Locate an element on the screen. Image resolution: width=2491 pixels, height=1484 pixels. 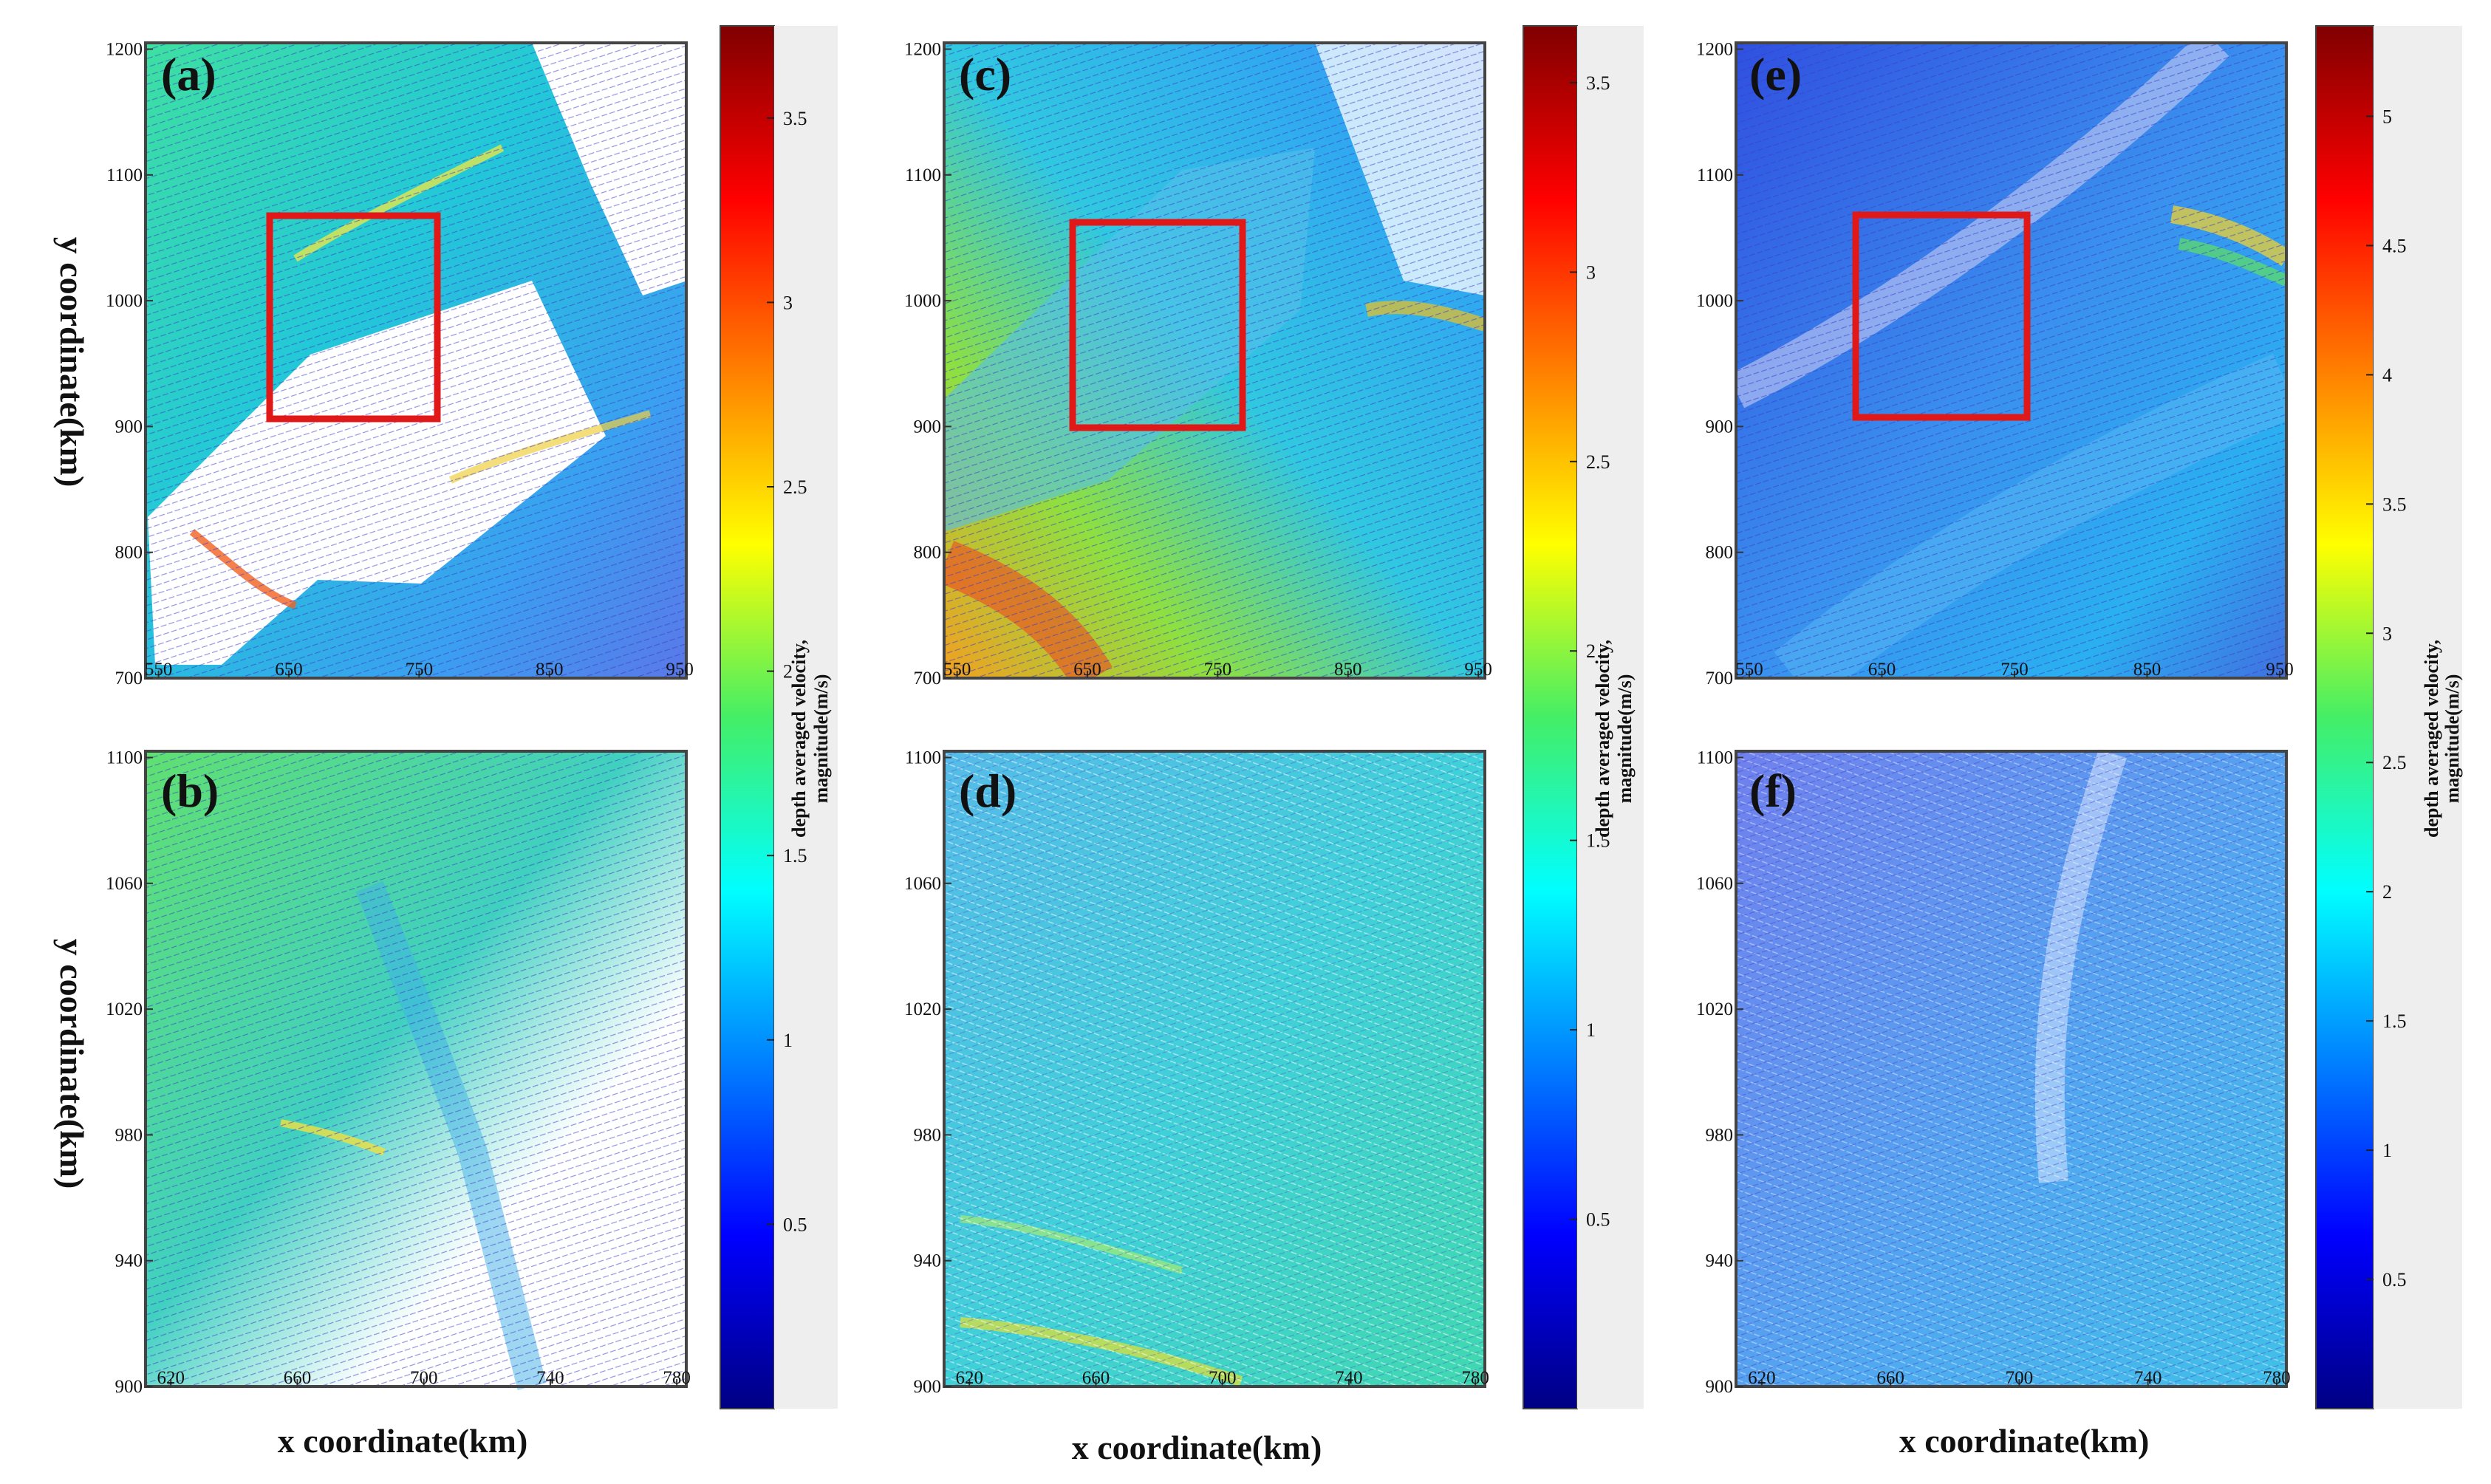
panel-f-label: (f) is located at coordinates (1773, 791).